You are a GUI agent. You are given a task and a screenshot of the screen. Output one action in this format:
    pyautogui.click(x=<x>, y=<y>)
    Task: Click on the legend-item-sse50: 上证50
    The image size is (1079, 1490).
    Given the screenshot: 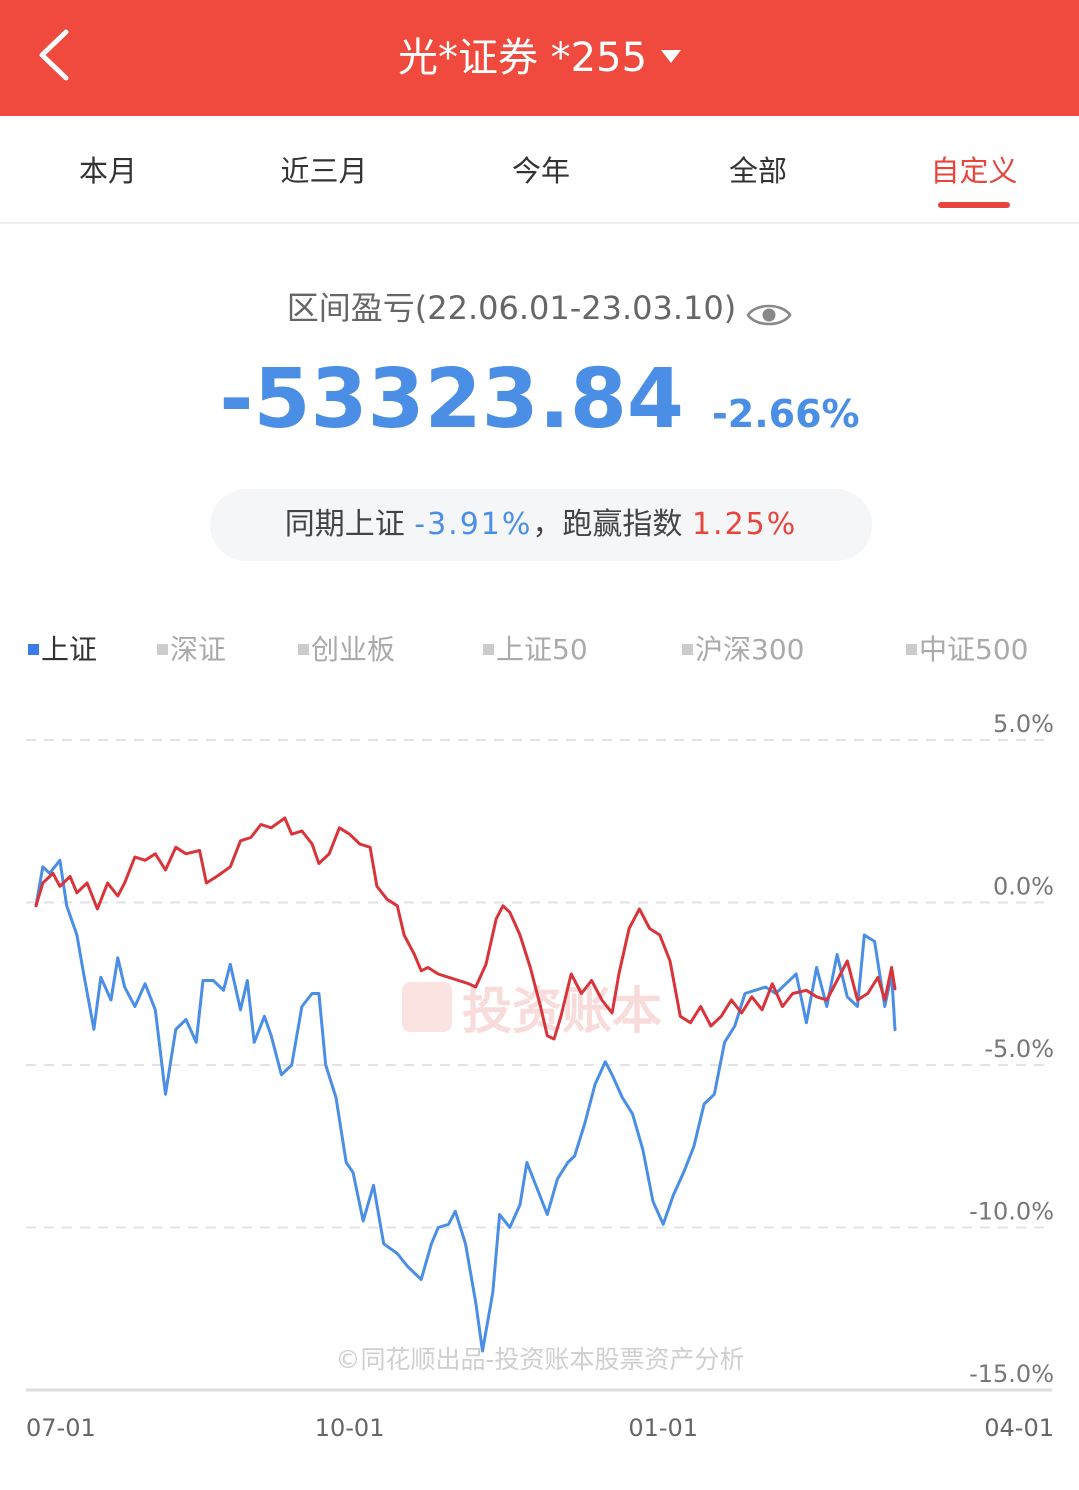 What is the action you would take?
    pyautogui.click(x=535, y=650)
    